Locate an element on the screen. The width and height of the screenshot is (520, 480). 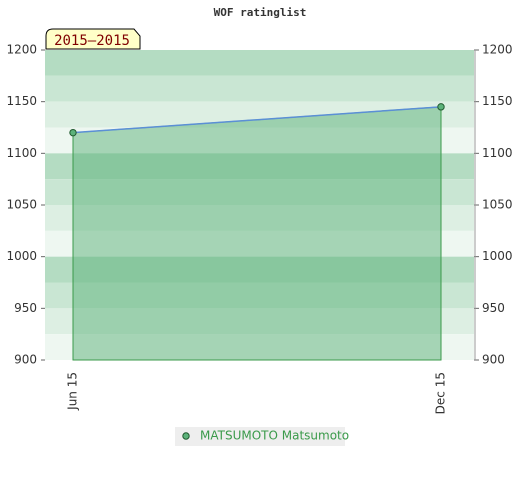
period-label: 2015–2015 is located at coordinates (92, 41).